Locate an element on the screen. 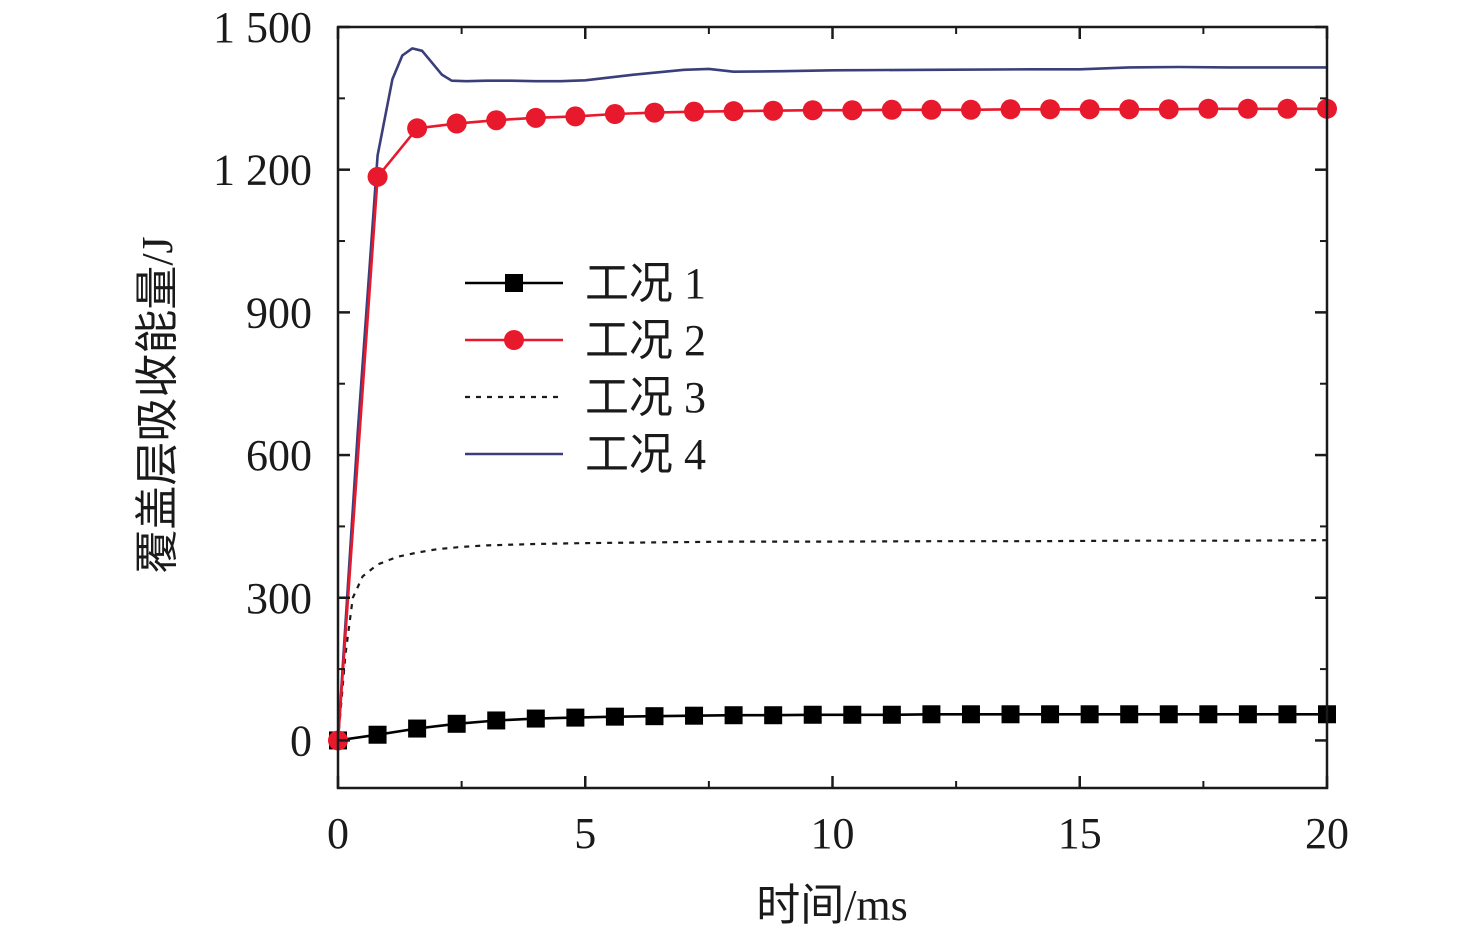  x-tick-label: 0 is located at coordinates (338, 833).